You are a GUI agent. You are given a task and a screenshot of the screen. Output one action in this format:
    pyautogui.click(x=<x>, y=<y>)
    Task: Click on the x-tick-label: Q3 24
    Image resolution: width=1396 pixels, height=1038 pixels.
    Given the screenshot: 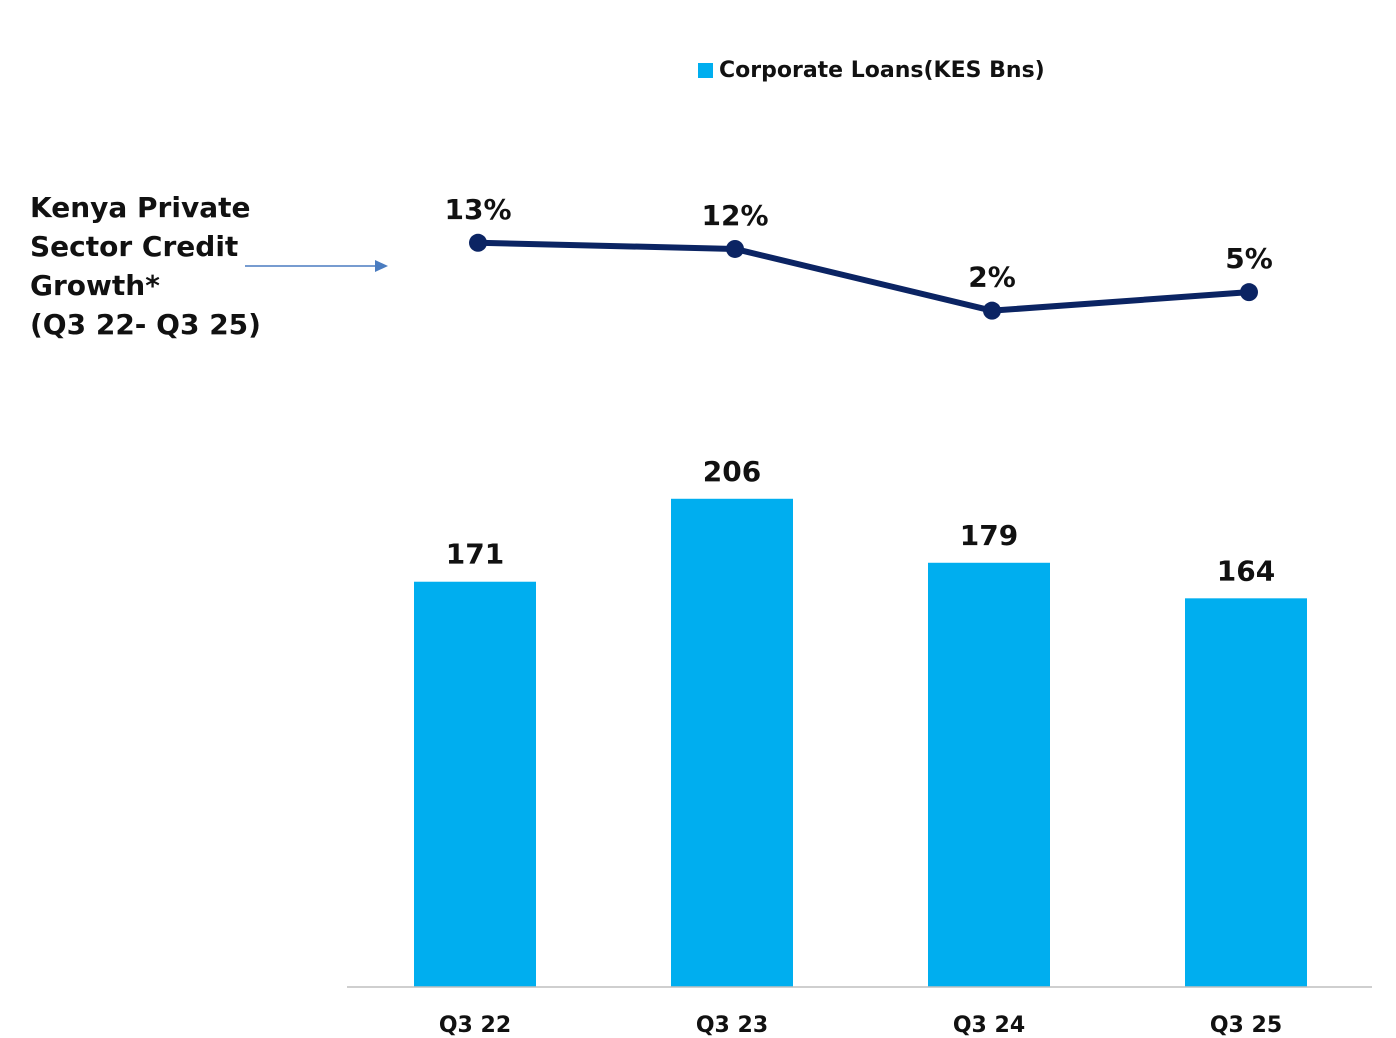 What is the action you would take?
    pyautogui.click(x=989, y=1025)
    